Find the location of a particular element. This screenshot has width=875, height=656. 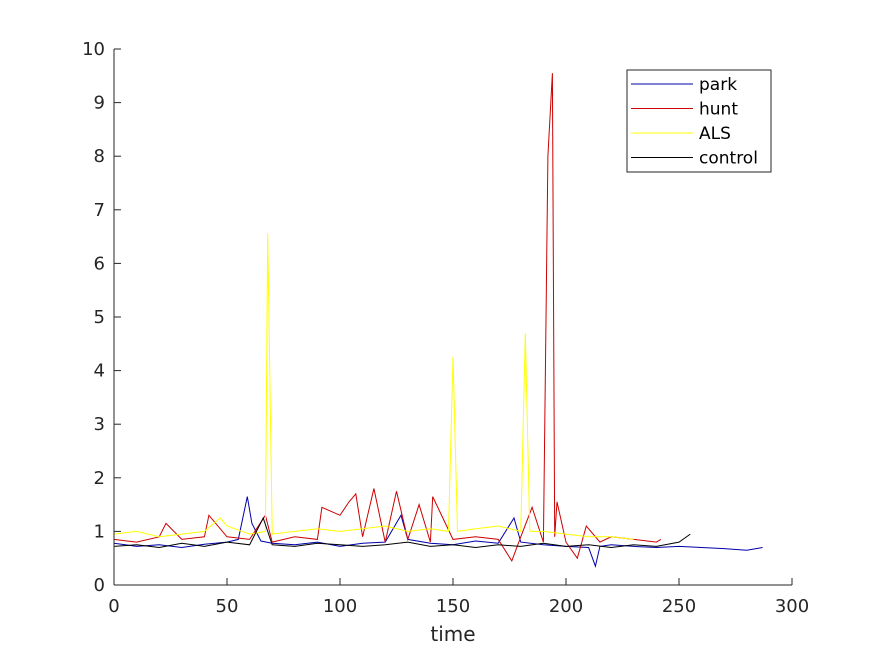

legend-label-control: control is located at coordinates (728, 159).